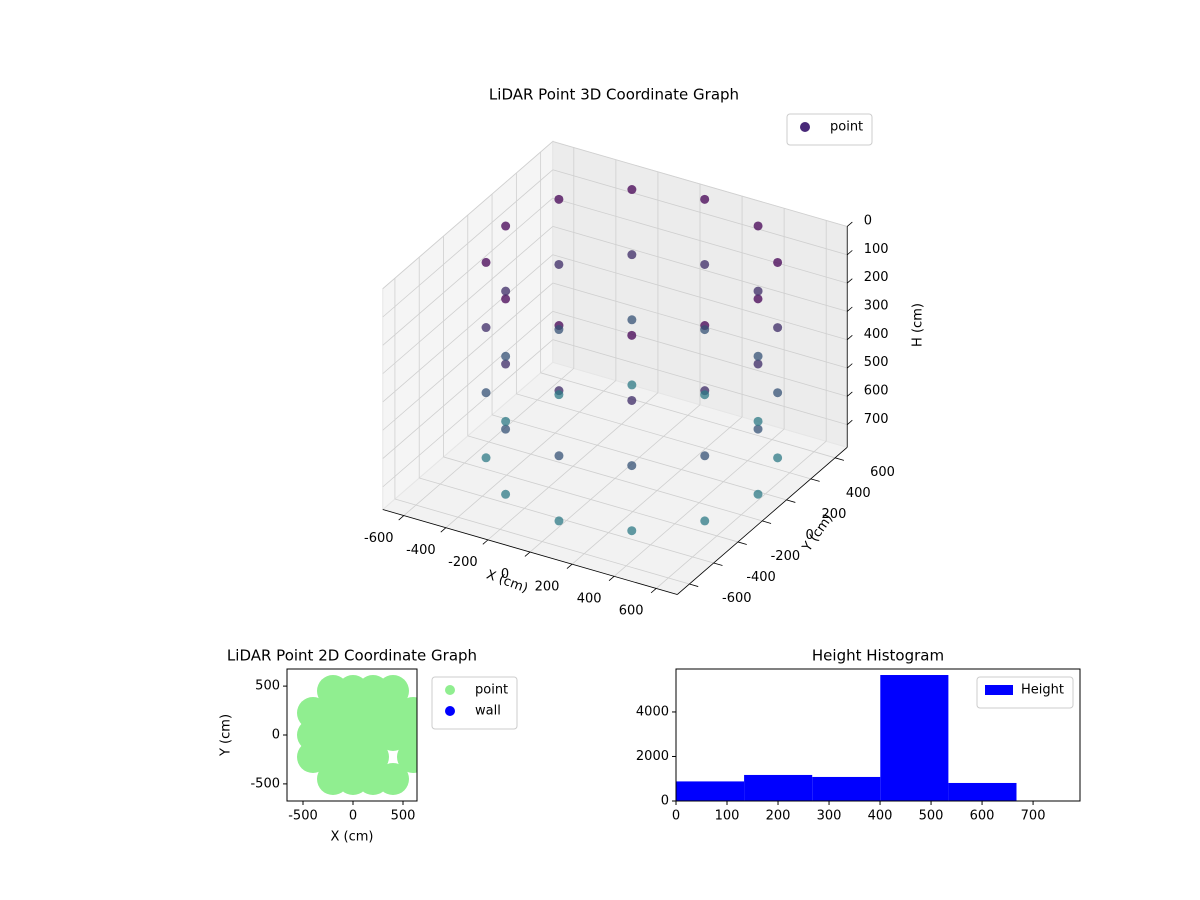 This screenshot has width=1200, height=900. I want to click on z-axis-label: H (cm), so click(918, 325).